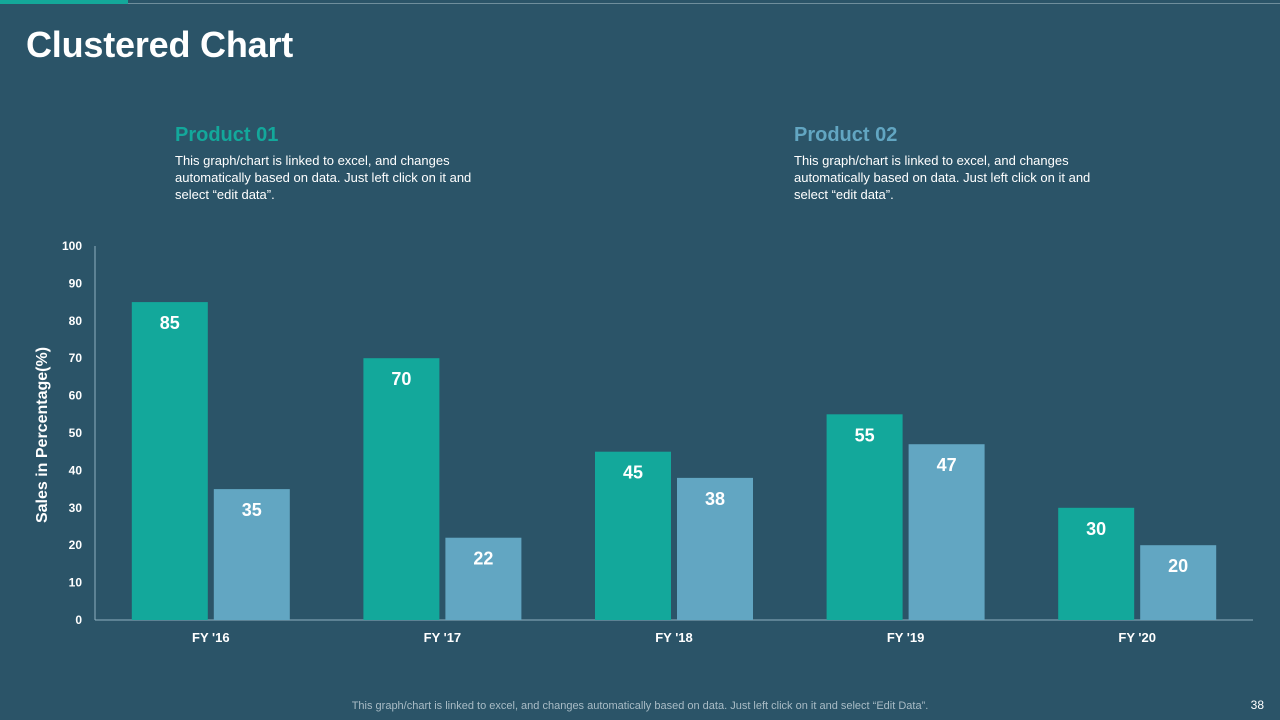 Image resolution: width=1280 pixels, height=720 pixels. What do you see at coordinates (76, 583) in the screenshot?
I see `y-tick-label: 10` at bounding box center [76, 583].